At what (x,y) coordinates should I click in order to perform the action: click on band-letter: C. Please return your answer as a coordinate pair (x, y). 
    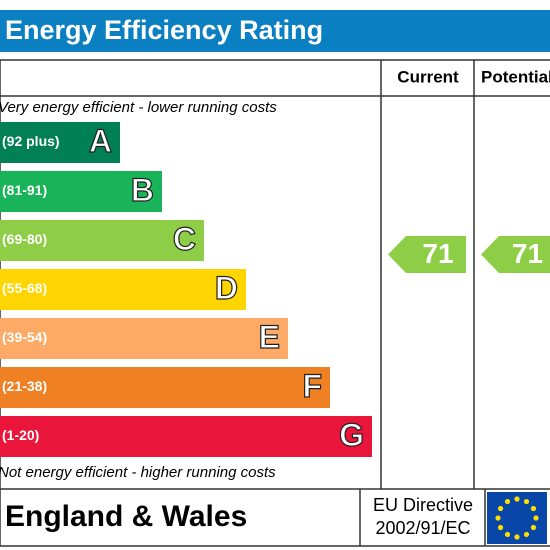
    Looking at the image, I should click on (184, 239).